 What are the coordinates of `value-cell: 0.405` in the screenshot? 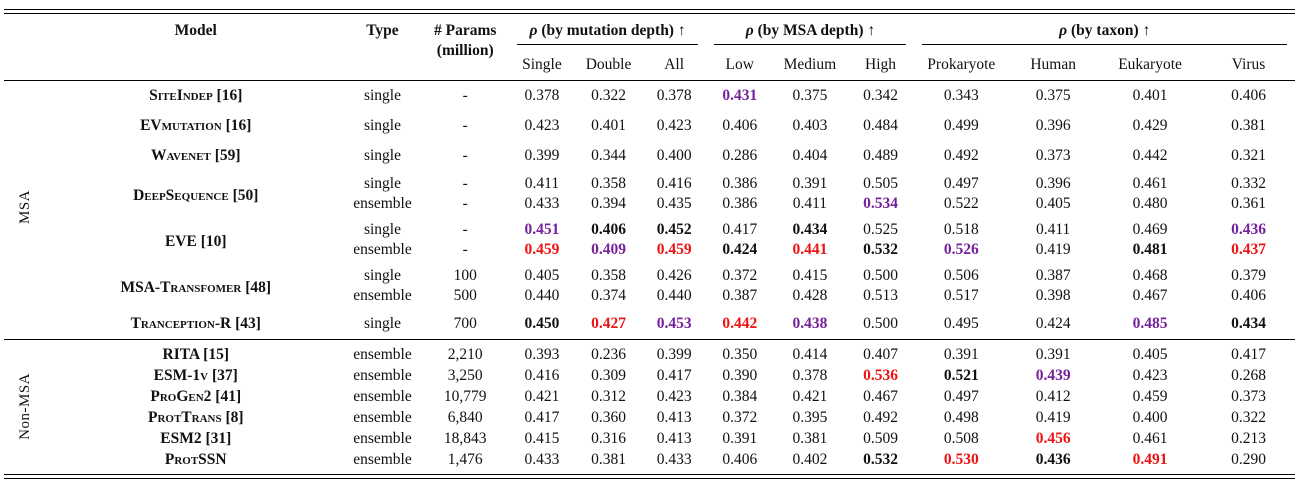 It's located at (542, 275).